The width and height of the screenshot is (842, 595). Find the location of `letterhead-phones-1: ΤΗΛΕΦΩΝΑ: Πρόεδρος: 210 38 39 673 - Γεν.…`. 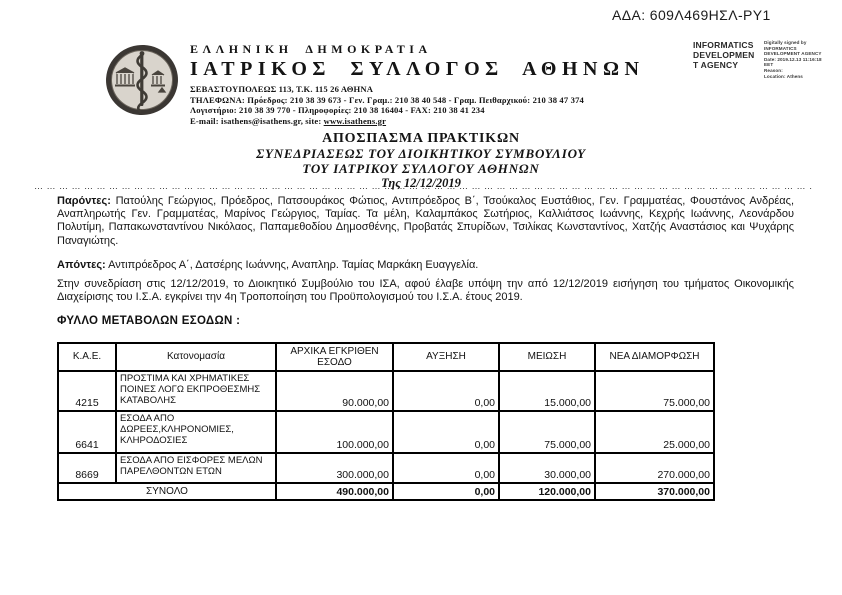

letterhead-phones-1: ΤΗΛΕΦΩΝΑ: Πρόεδρος: 210 38 39 673 - Γεν.… is located at coordinates (387, 99).